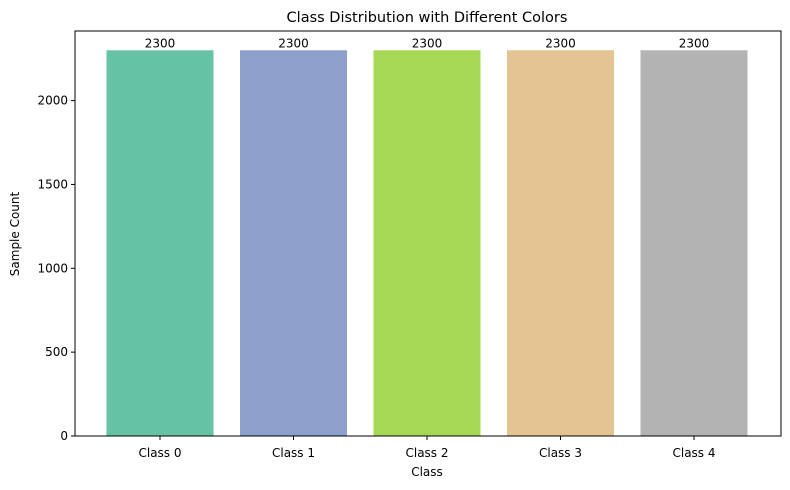 This screenshot has height=490, width=790. What do you see at coordinates (293, 43) in the screenshot?
I see `data-label-1: 2300` at bounding box center [293, 43].